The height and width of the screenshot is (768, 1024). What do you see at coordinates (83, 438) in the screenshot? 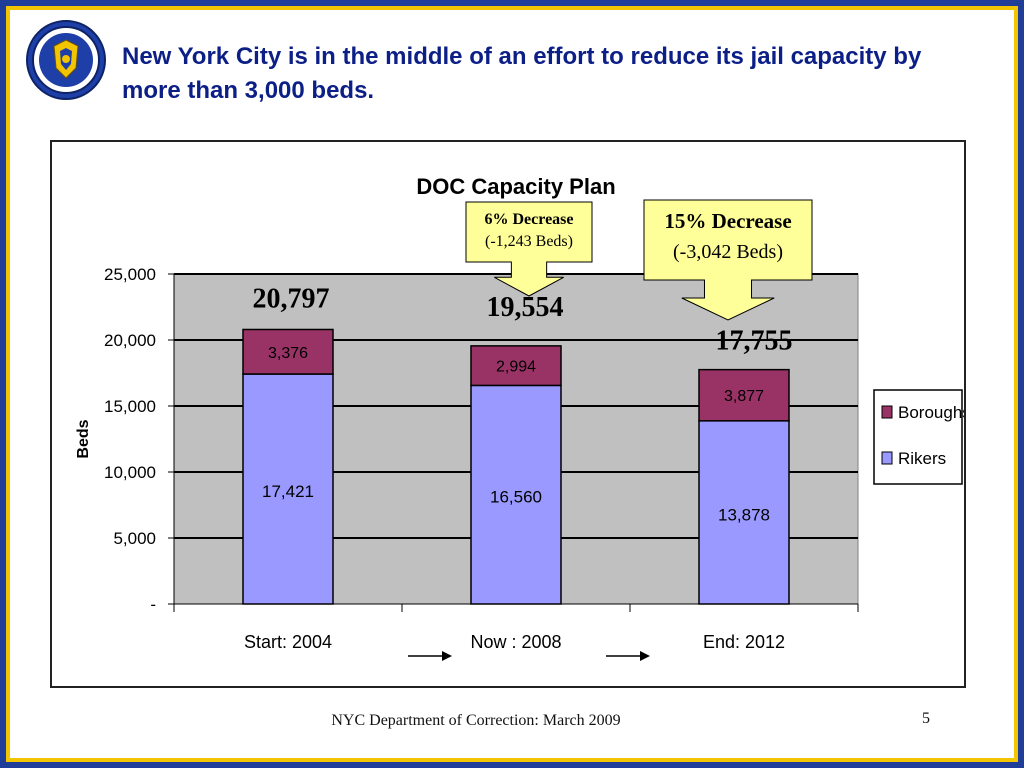
I see `y-axis-label: Beds` at bounding box center [83, 438].